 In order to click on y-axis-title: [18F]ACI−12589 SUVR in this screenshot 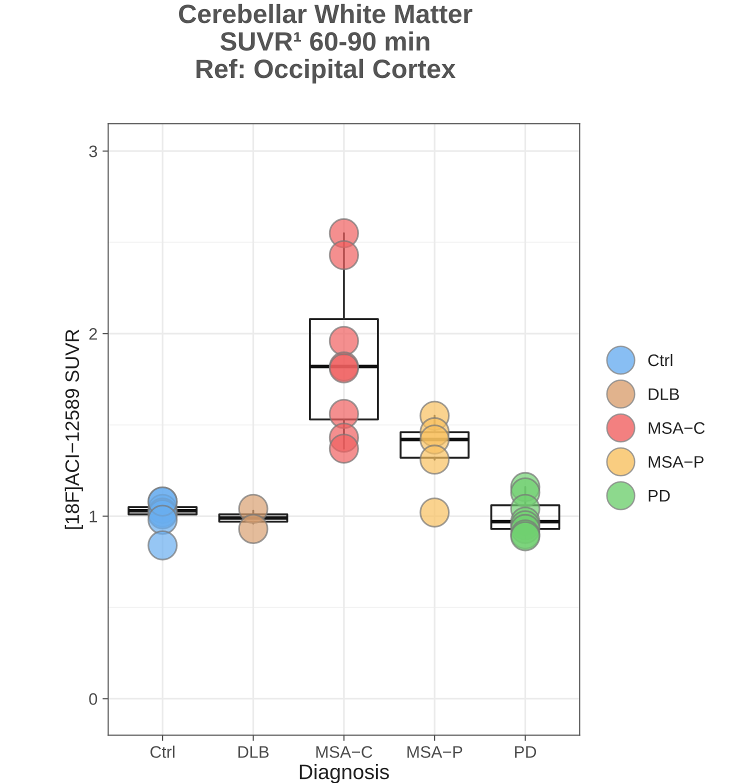, I will do `click(73, 429)`.